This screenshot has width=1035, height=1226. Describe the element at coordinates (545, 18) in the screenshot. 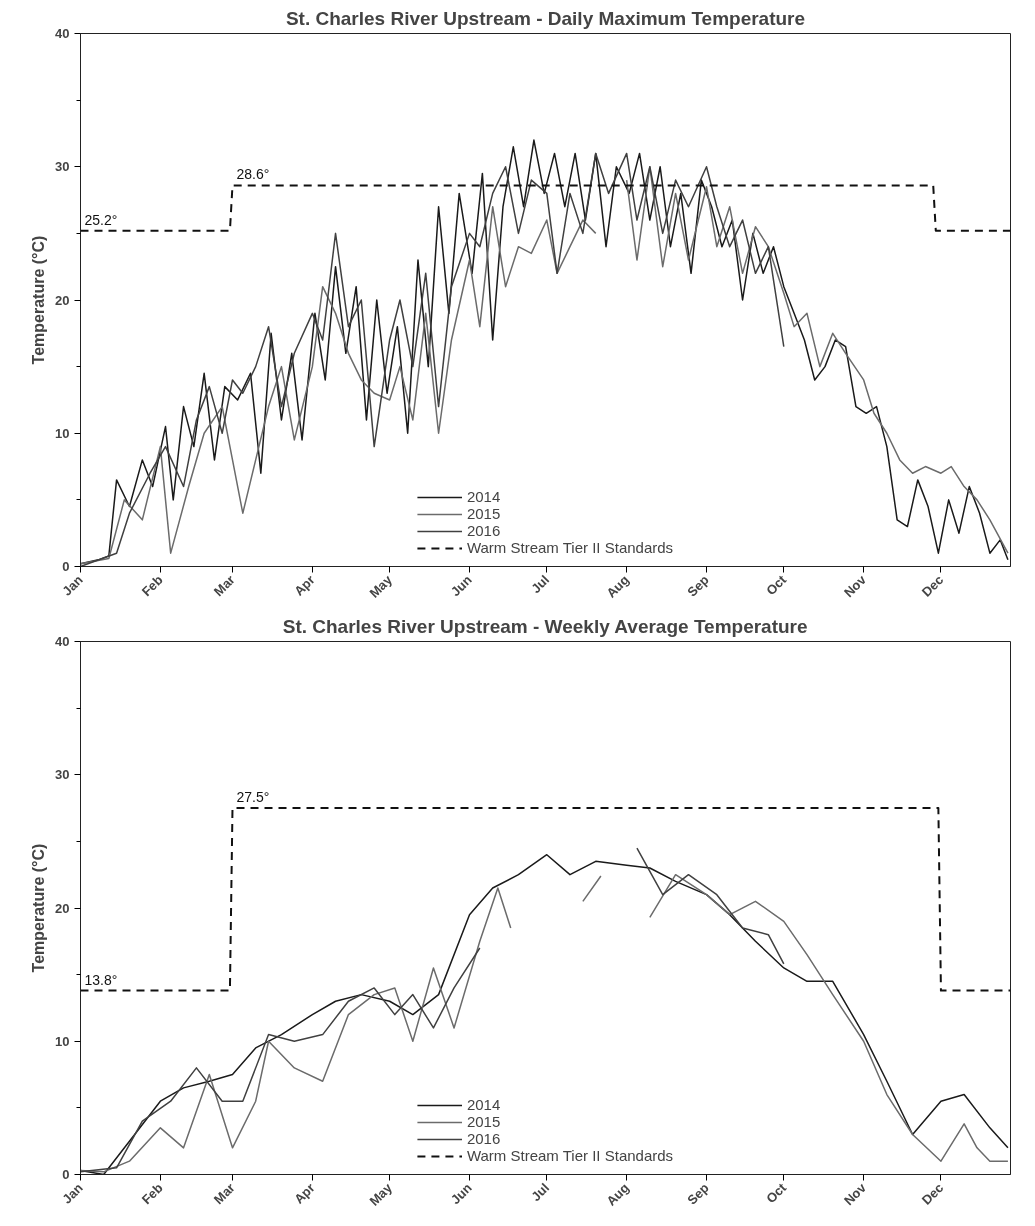

I see `chart-title: St. Charles River Upstream - Daily Maximum Temperature` at that location.